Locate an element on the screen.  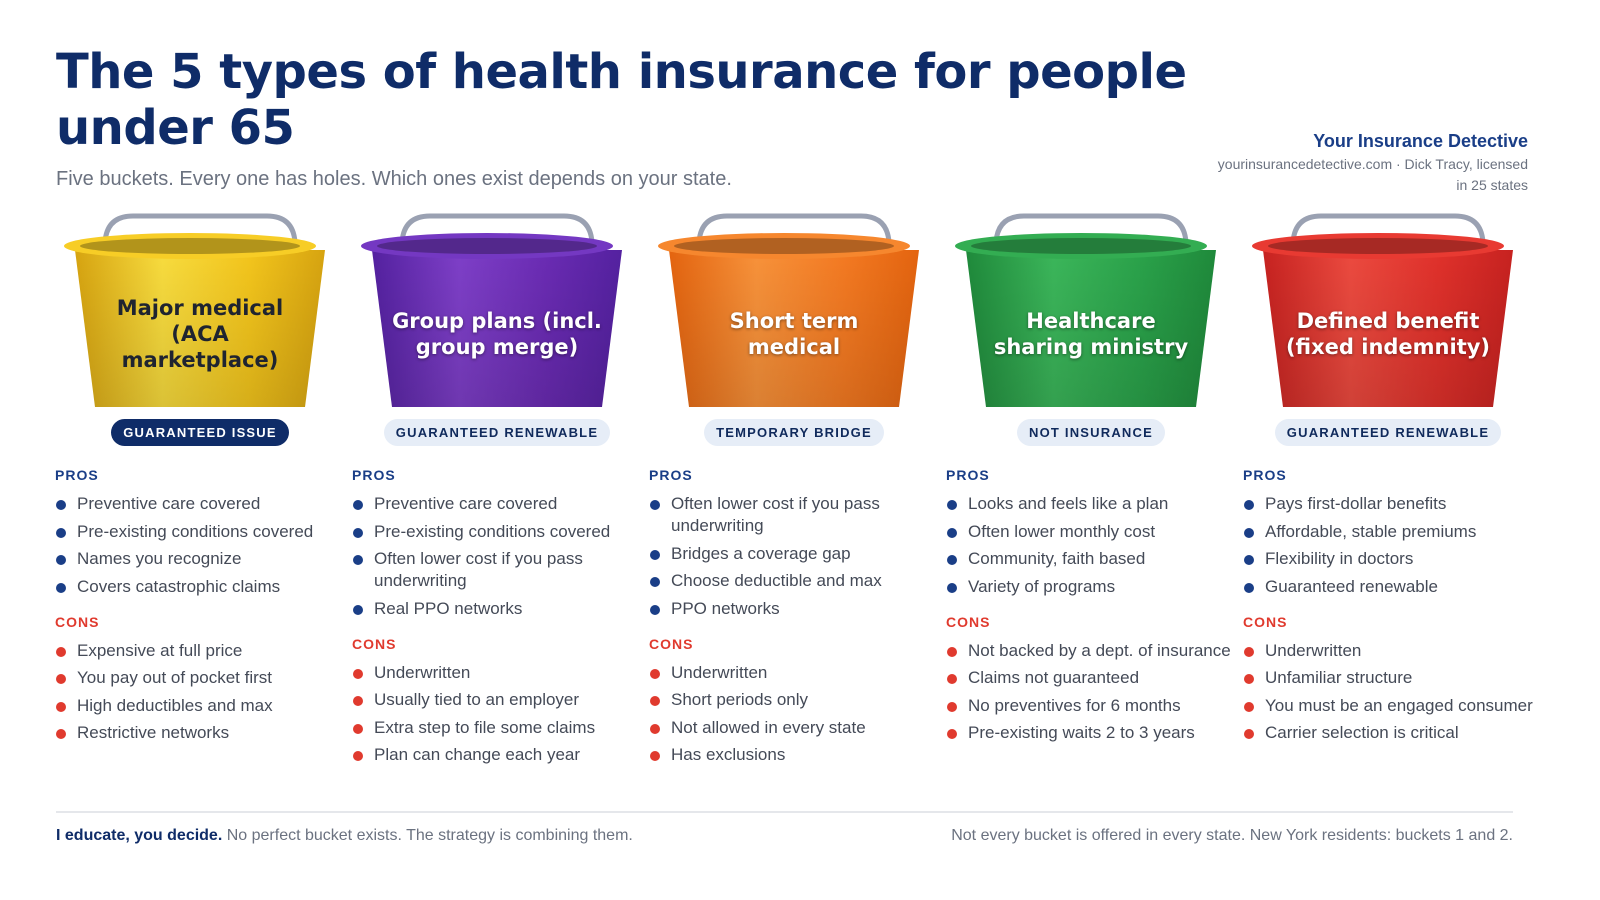
footer-tagline: I educate, you decide. is located at coordinates (139, 835).